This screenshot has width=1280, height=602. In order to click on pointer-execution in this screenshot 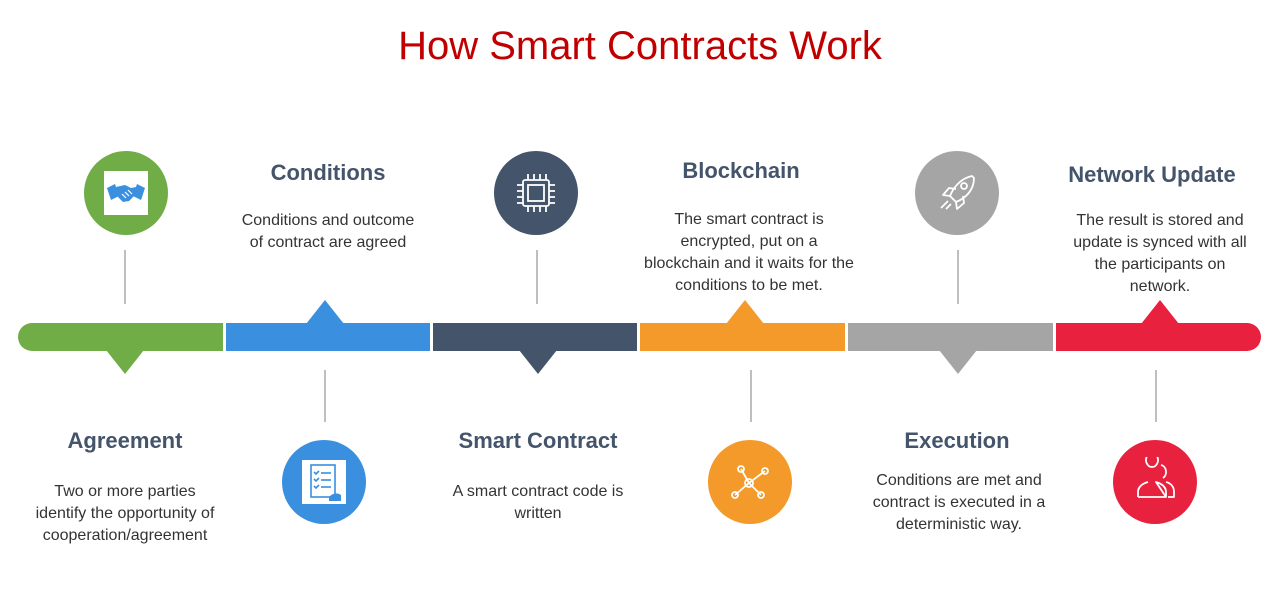, I will do `click(958, 362)`.